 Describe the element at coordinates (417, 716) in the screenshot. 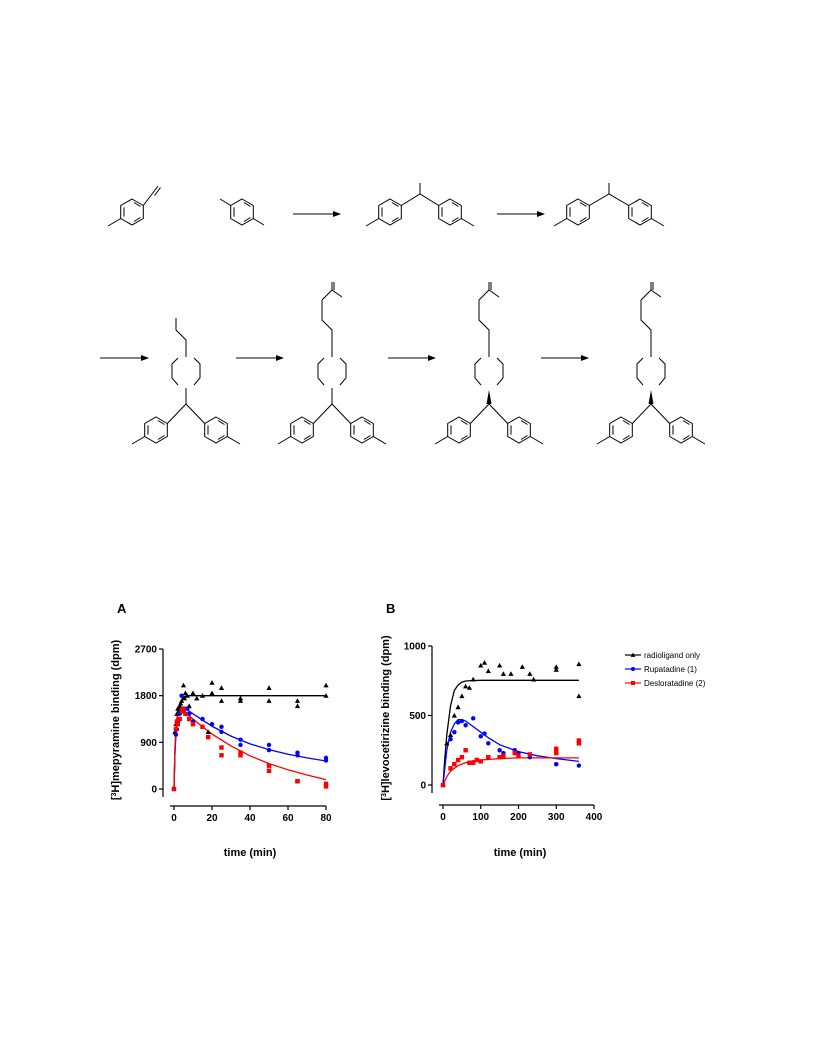

I see `y-tick-label: 500` at that location.